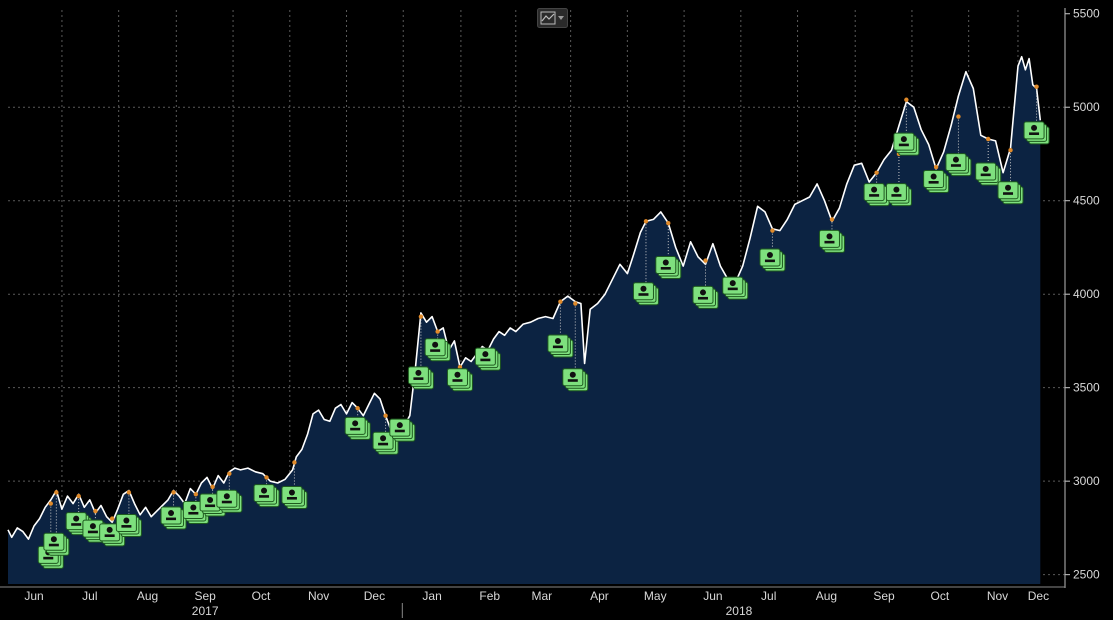 Image resolution: width=1113 pixels, height=620 pixels. I want to click on y-tick-label: 3500, so click(1086, 388).